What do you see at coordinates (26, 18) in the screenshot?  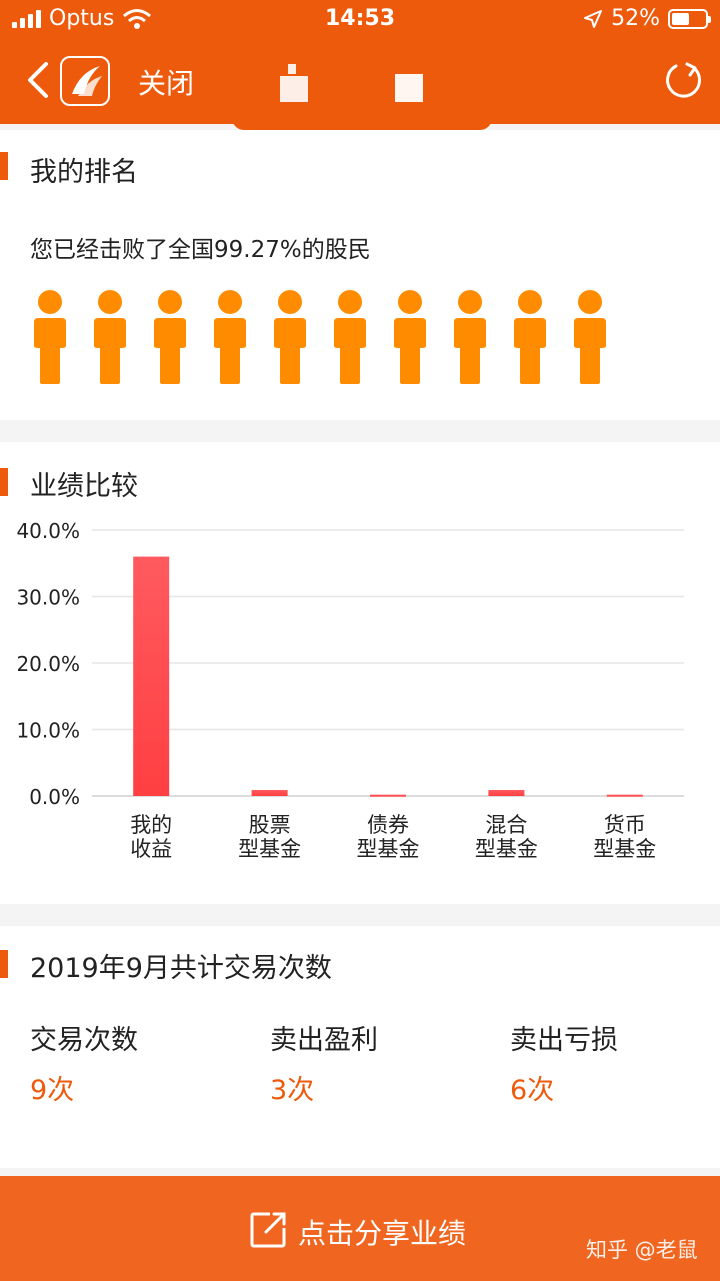 I see `signal-icon` at bounding box center [26, 18].